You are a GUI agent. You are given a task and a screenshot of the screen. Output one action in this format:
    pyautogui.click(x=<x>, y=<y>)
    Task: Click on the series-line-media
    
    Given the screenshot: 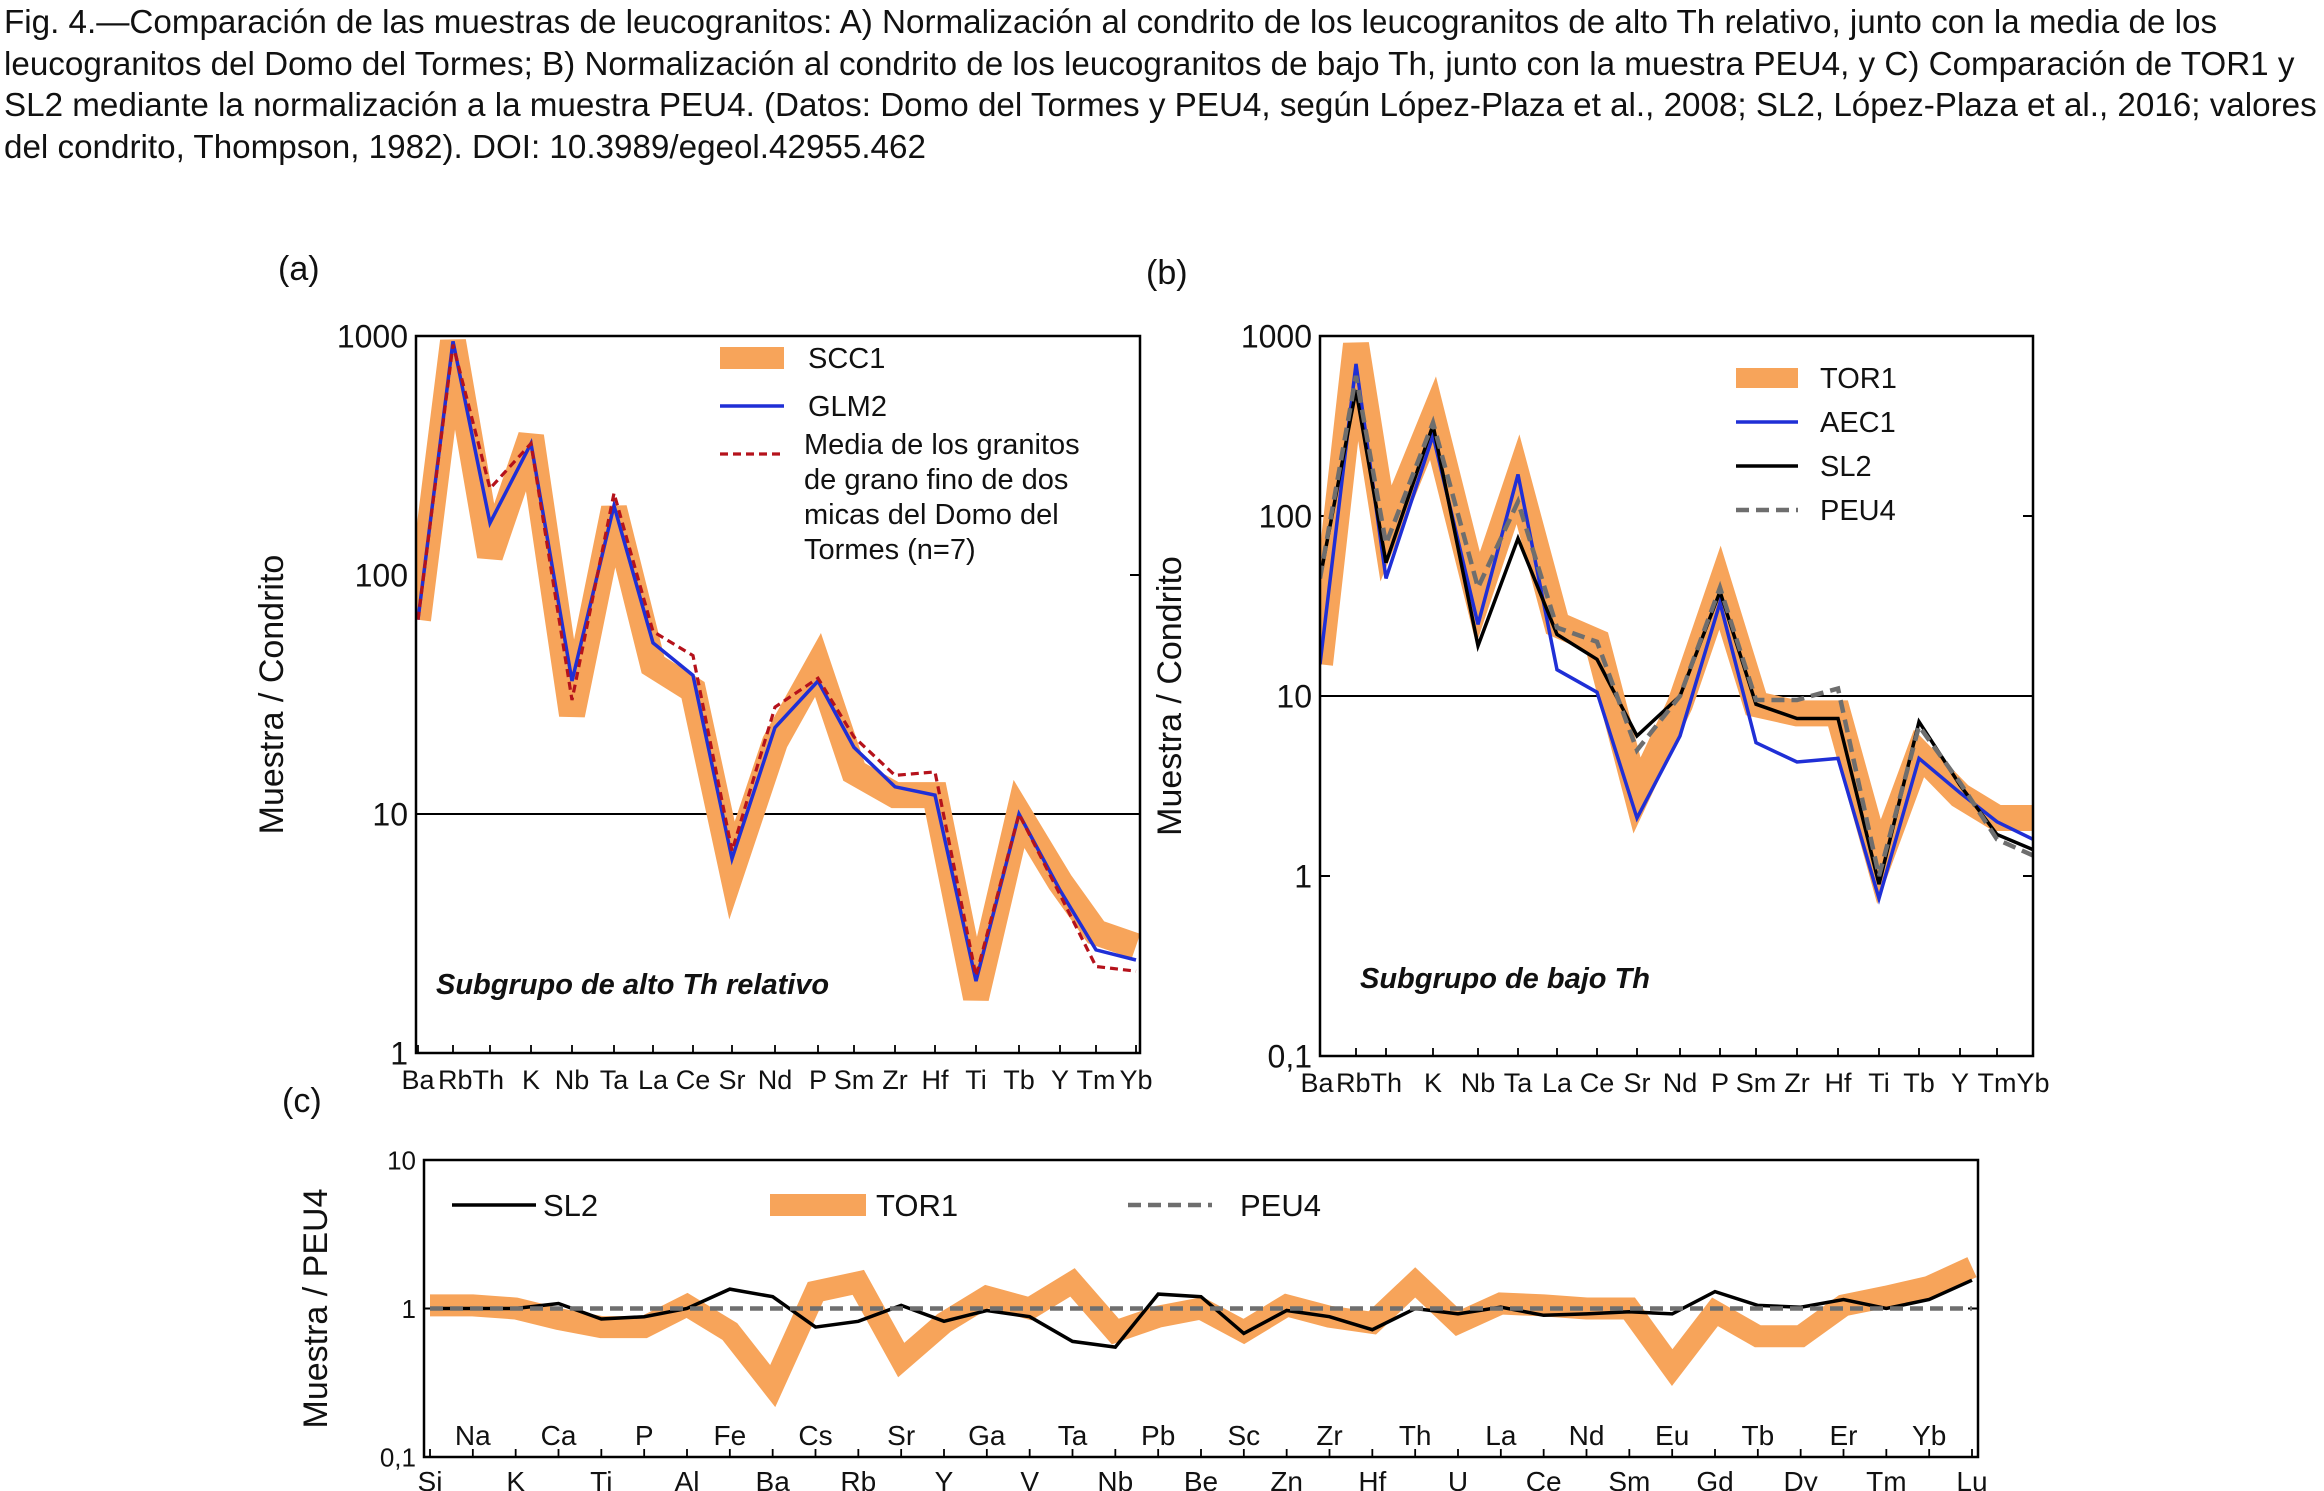 What is the action you would take?
    pyautogui.click(x=776, y=660)
    